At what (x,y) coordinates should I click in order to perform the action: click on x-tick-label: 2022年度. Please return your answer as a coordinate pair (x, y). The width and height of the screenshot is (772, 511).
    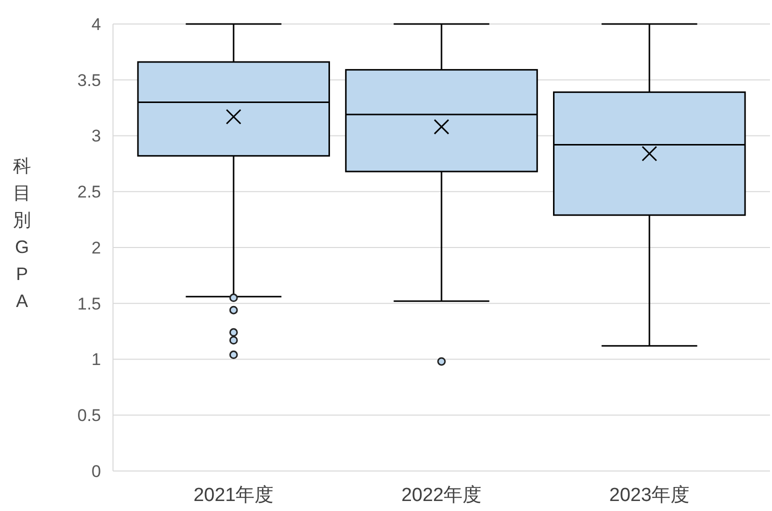
    Looking at the image, I should click on (441, 495).